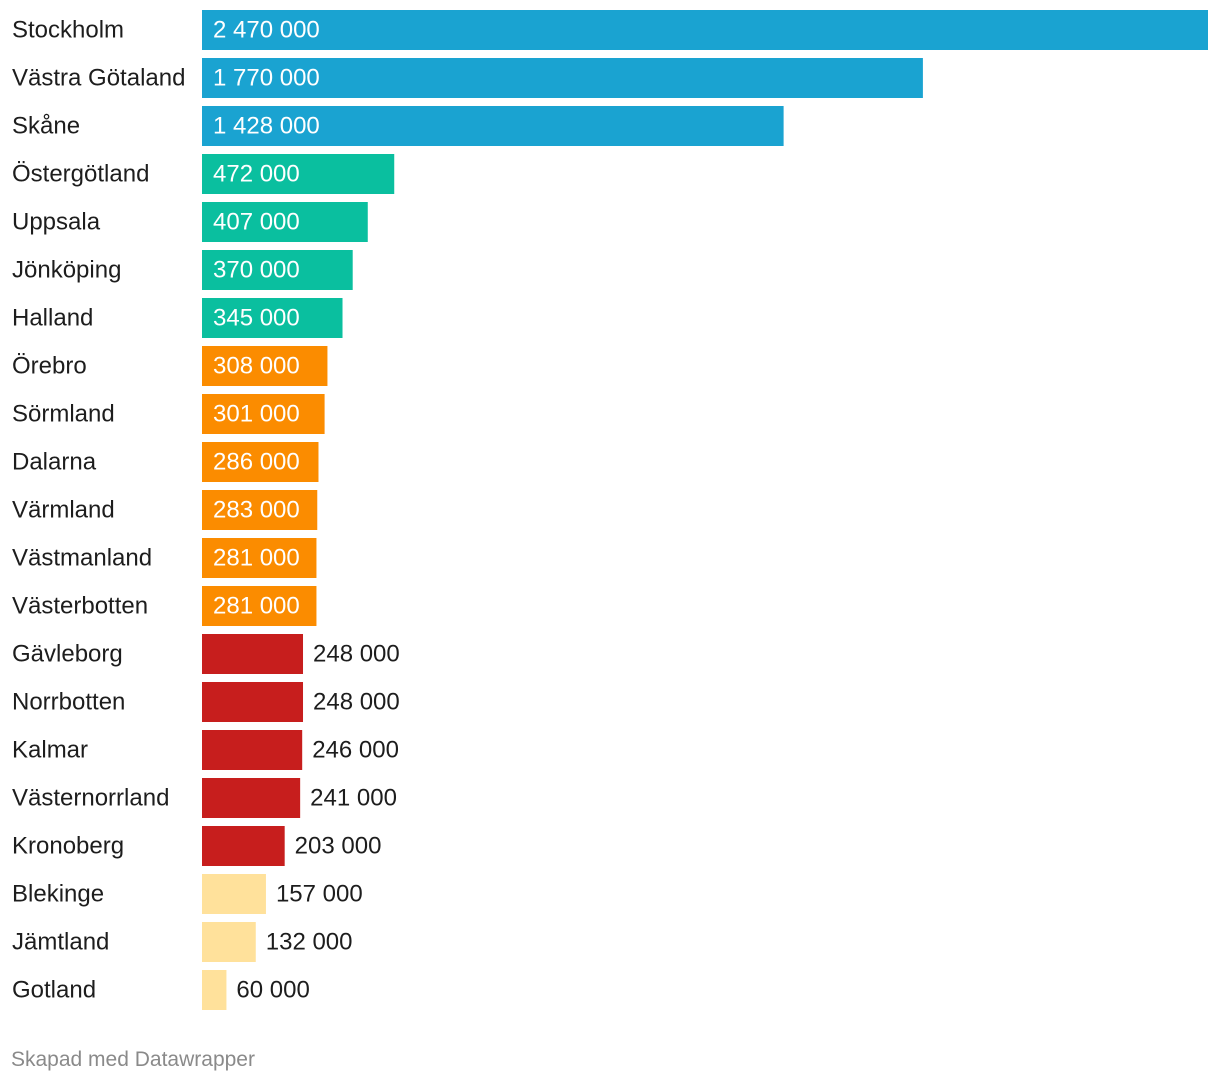 This screenshot has width=1220, height=1086. I want to click on category-label: Värmland, so click(63, 510).